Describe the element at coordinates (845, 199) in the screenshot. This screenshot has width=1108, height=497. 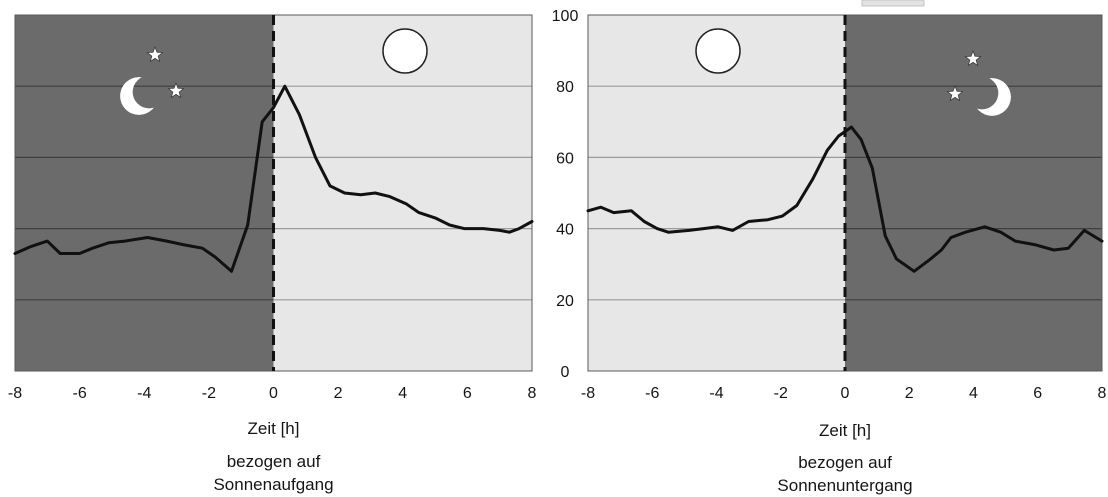
I see `series-line` at that location.